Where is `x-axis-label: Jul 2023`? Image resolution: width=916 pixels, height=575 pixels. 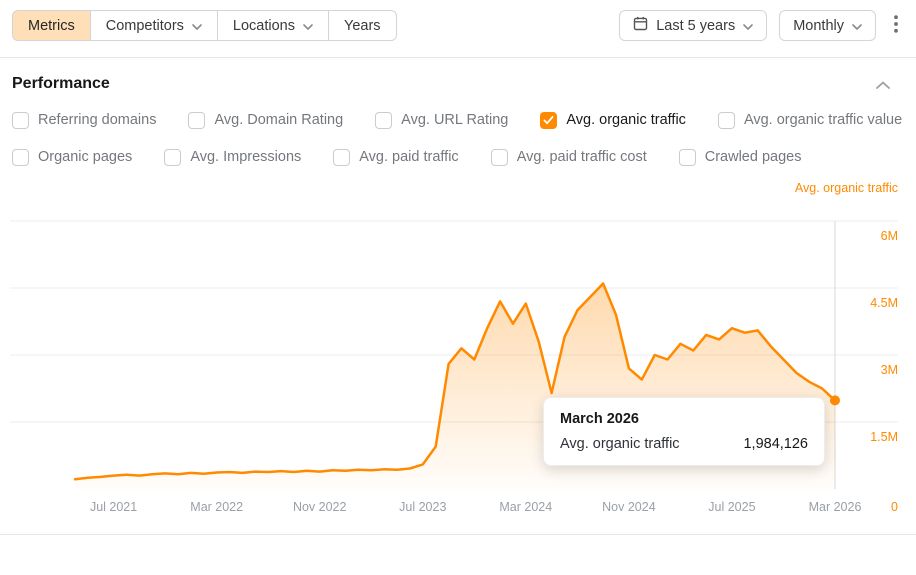 x-axis-label: Jul 2023 is located at coordinates (422, 507).